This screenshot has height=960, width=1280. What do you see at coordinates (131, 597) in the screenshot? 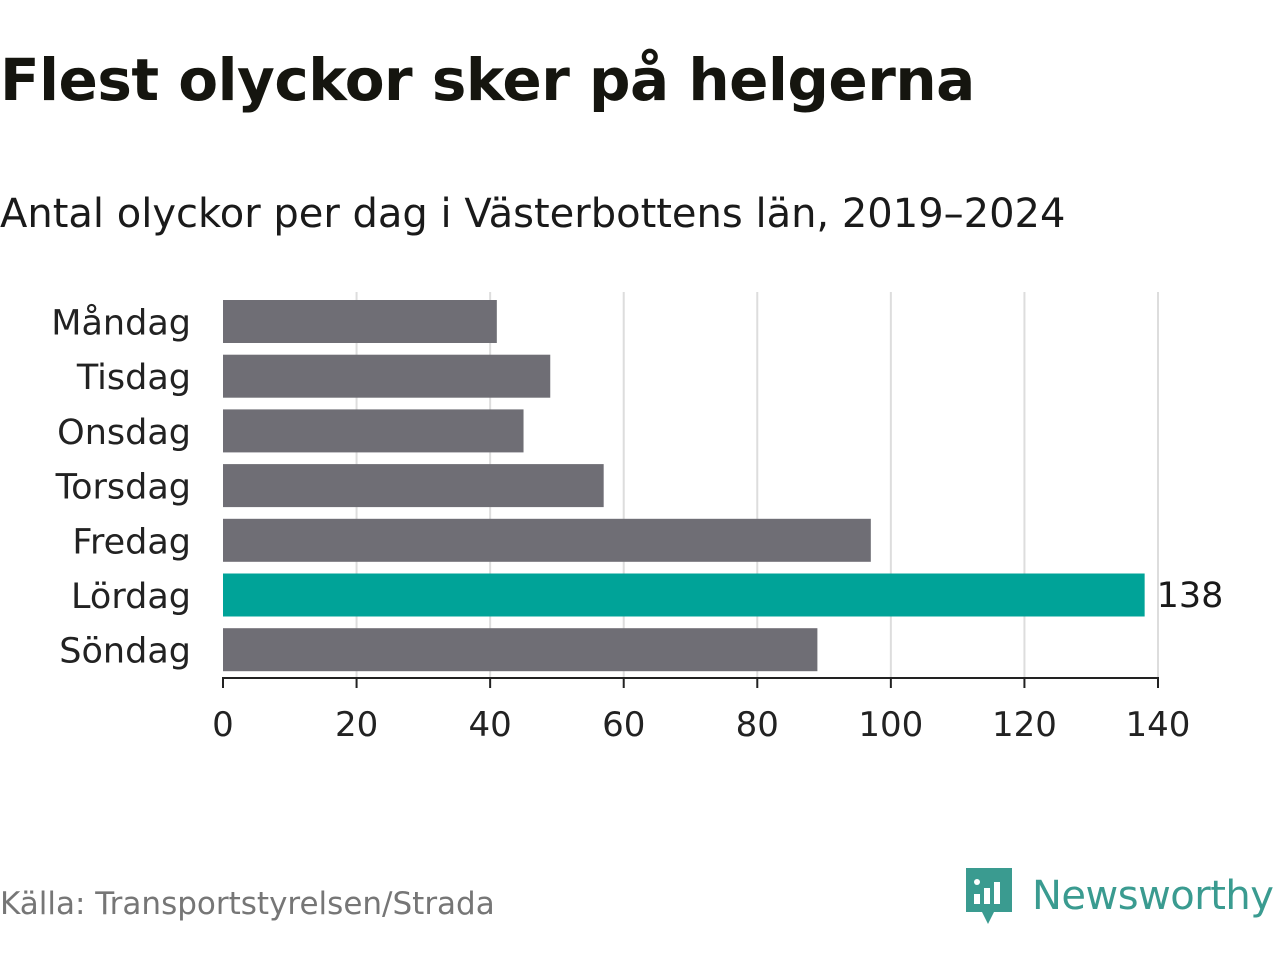
I see `category-label: Lördag` at bounding box center [131, 597].